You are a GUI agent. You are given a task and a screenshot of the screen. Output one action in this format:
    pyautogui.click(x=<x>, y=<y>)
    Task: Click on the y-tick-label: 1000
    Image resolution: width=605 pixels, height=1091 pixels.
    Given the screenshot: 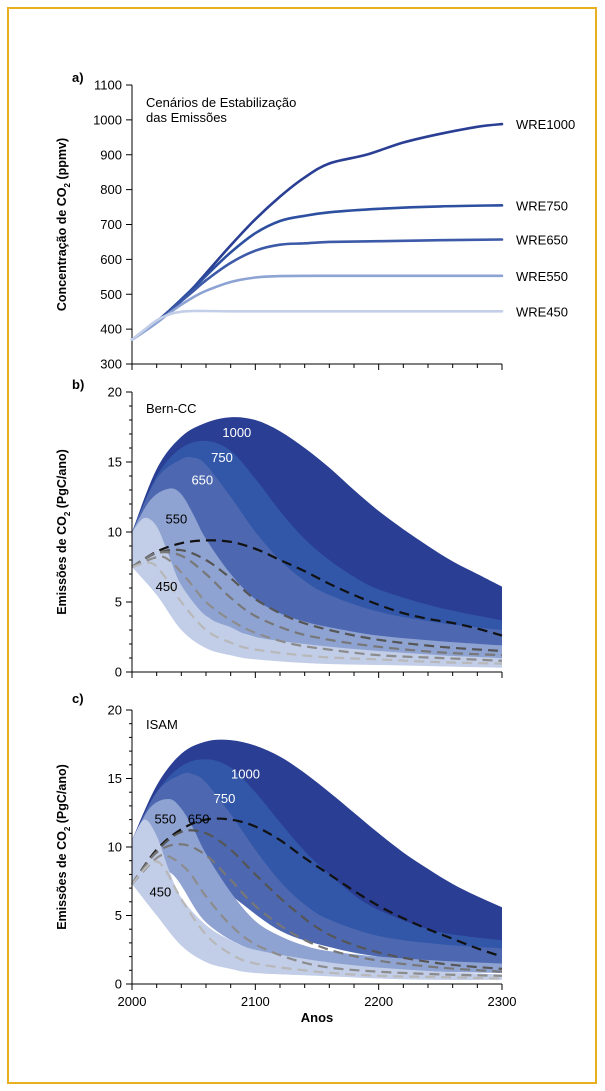 What is the action you would take?
    pyautogui.click(x=107, y=119)
    